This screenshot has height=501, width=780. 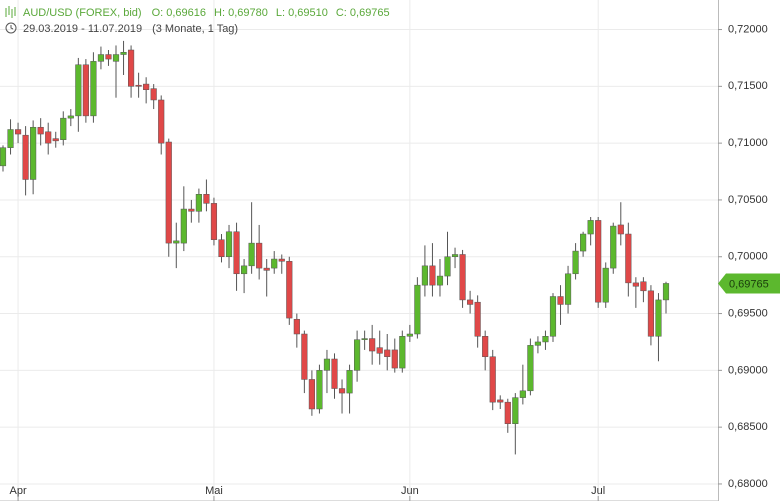 I want to click on x-tick-label: Jun, so click(x=410, y=491).